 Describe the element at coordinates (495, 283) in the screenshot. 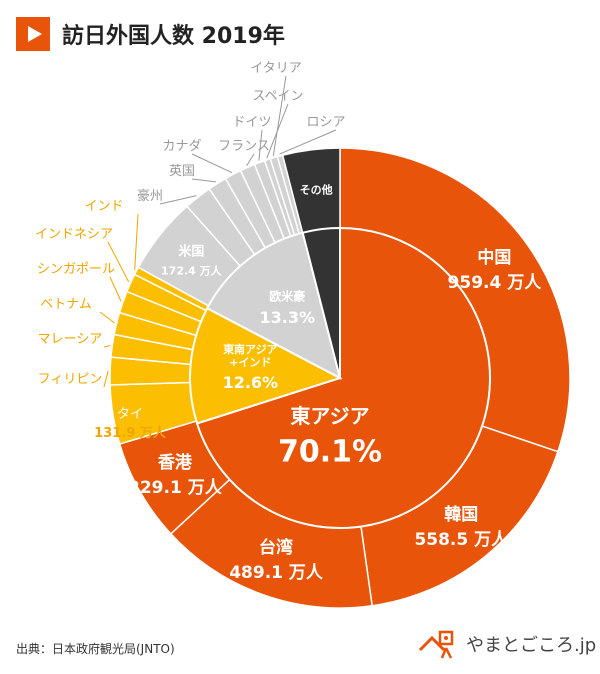

I see `outer-label-value-0: 959.4 万人` at that location.